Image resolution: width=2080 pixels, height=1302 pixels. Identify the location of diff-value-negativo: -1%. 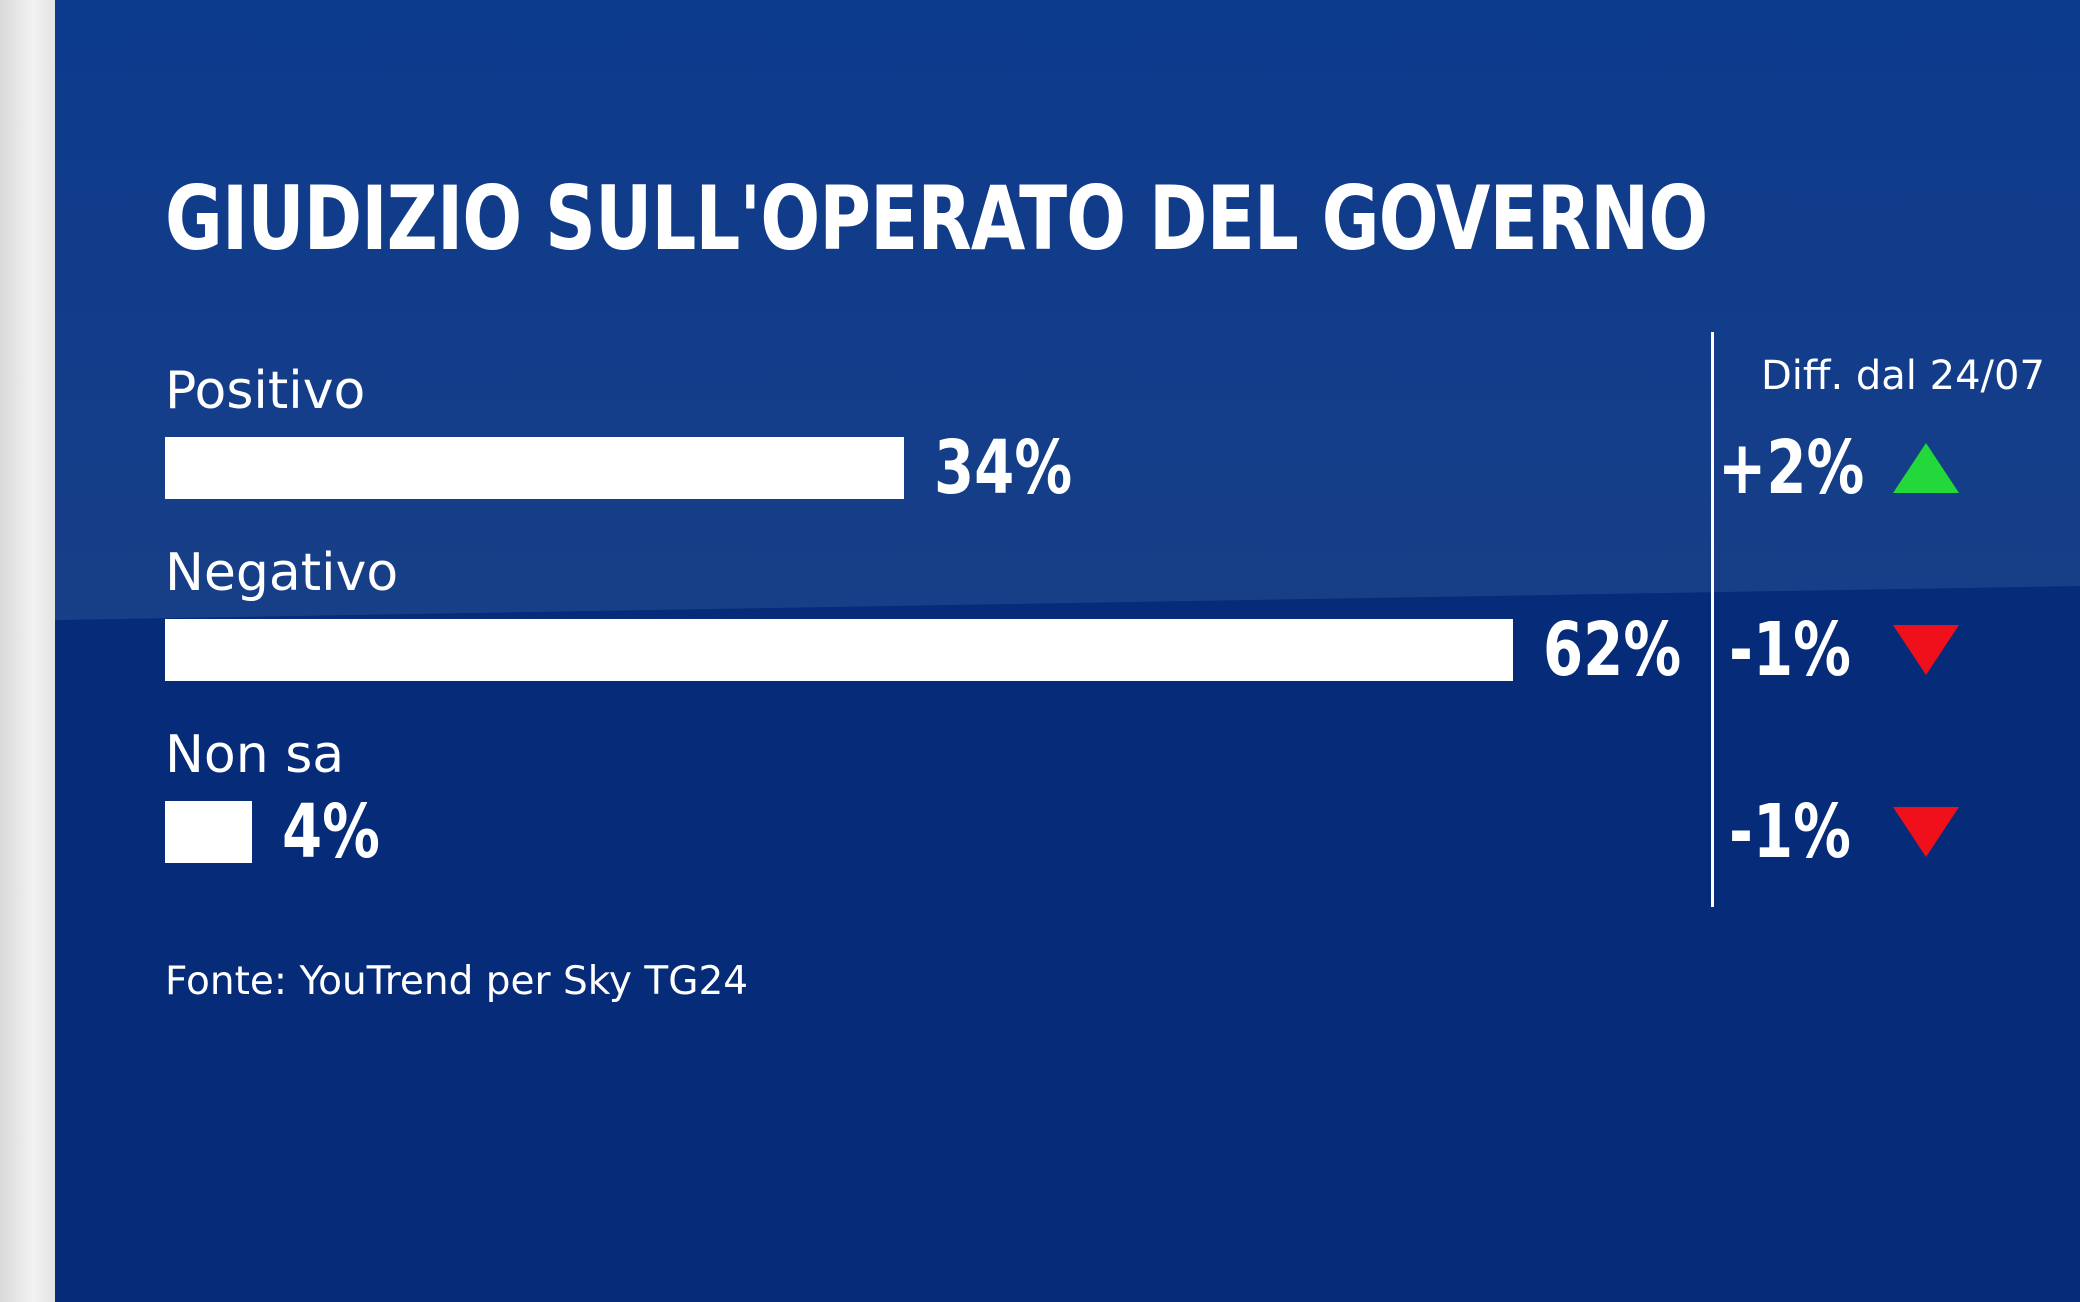
(1790, 650).